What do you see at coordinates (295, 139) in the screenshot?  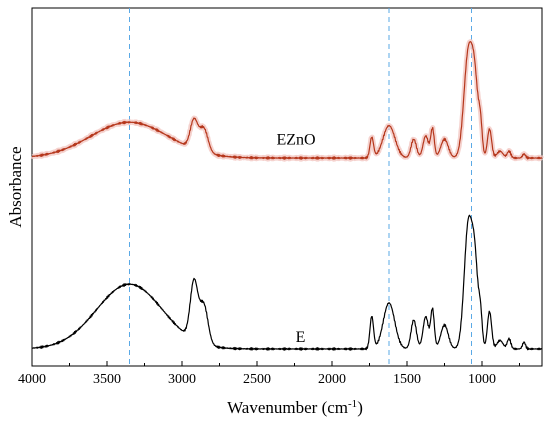 I see `series-label-EZnO: EZnO` at bounding box center [295, 139].